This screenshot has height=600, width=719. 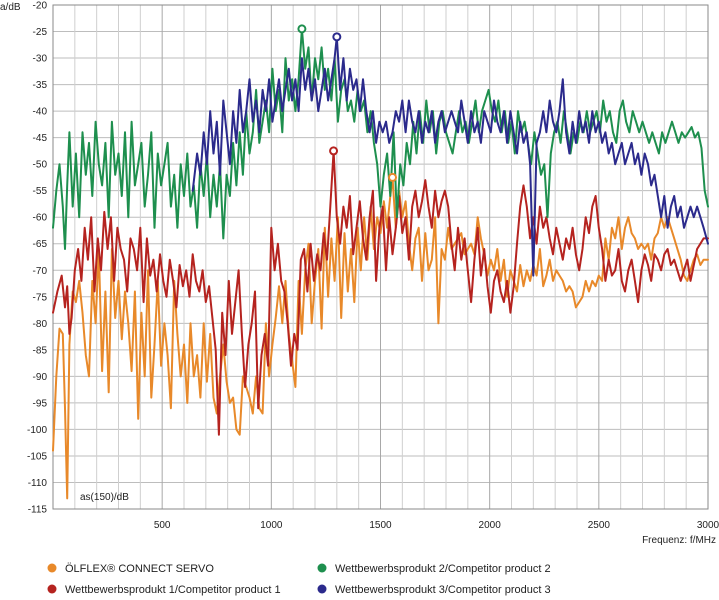 I want to click on y-tick-label: -110, so click(x=38, y=483).